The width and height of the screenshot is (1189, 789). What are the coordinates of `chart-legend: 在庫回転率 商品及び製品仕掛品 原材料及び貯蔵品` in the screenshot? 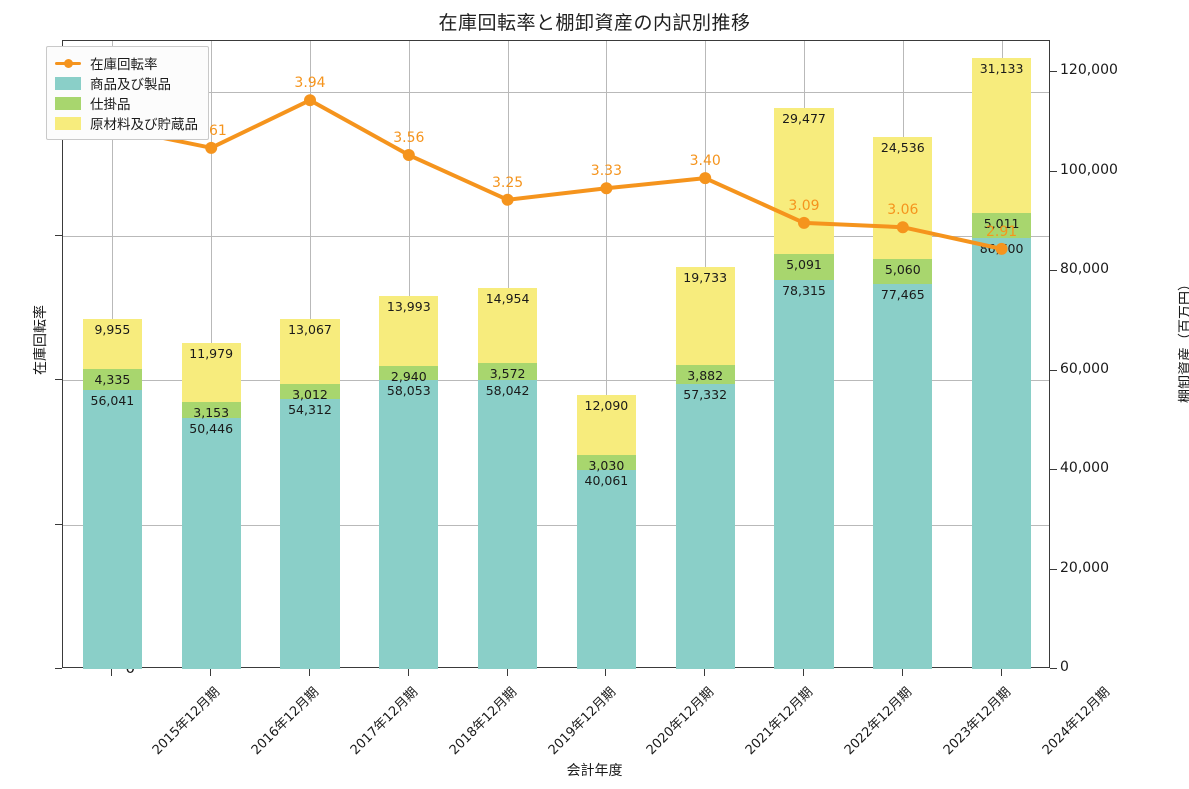 It's located at (127, 93).